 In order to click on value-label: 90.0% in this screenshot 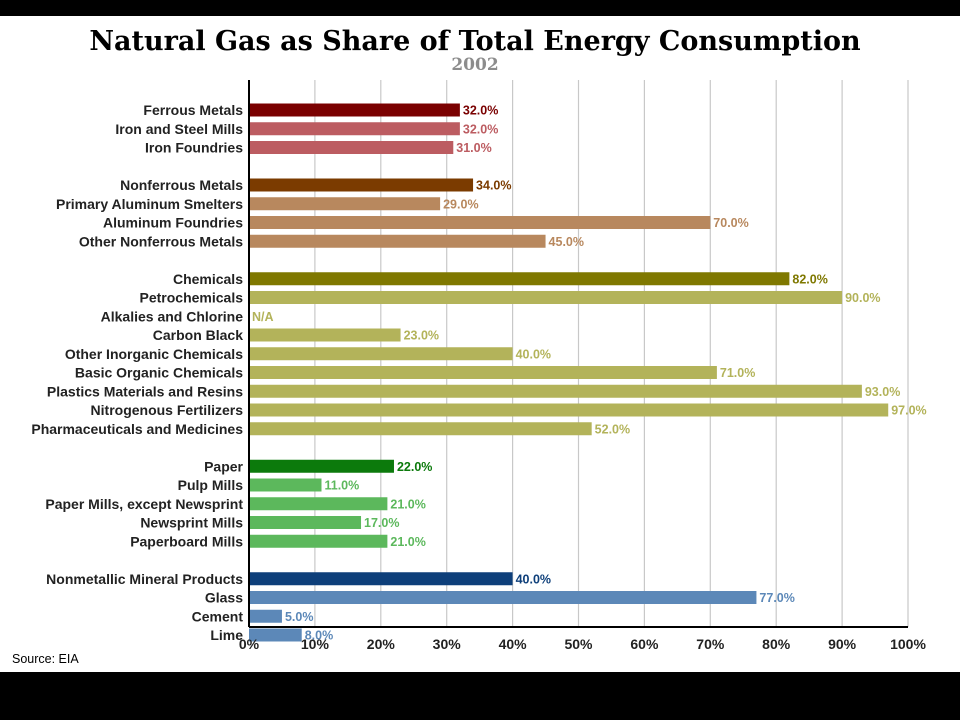, I will do `click(862, 298)`.